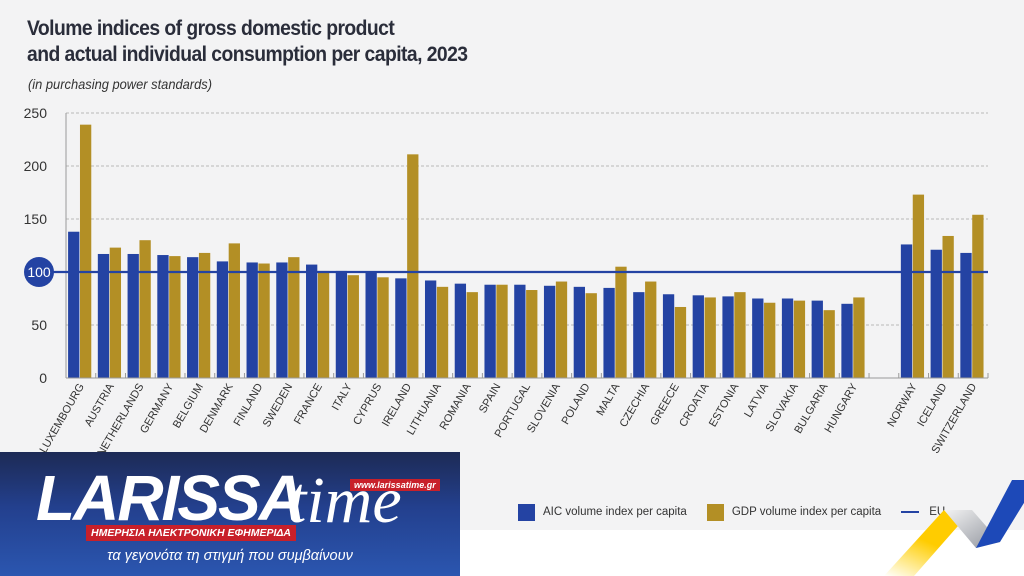 This screenshot has height=576, width=1024. I want to click on bar-gdp-norway, so click(918, 286).